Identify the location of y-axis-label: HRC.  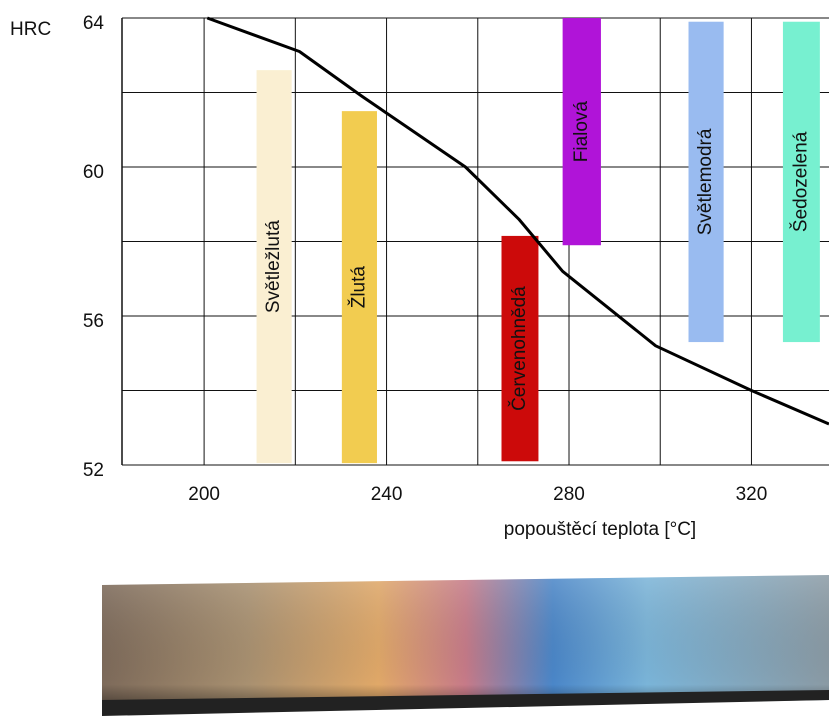
(30, 29).